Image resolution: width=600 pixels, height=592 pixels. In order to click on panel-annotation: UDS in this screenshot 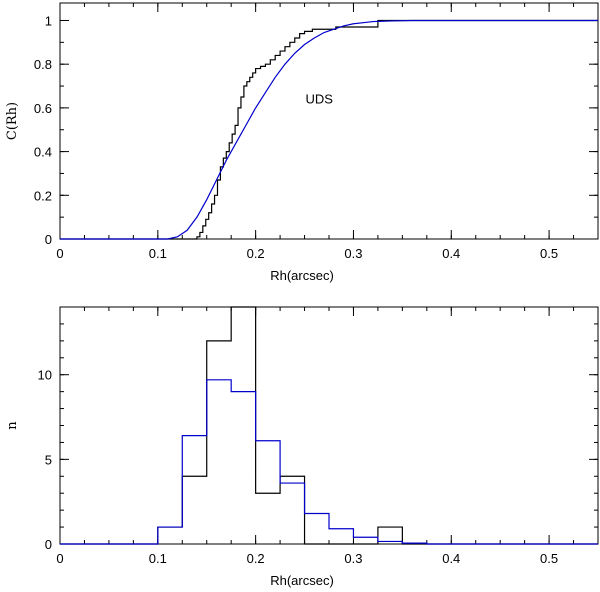, I will do `click(319, 99)`.